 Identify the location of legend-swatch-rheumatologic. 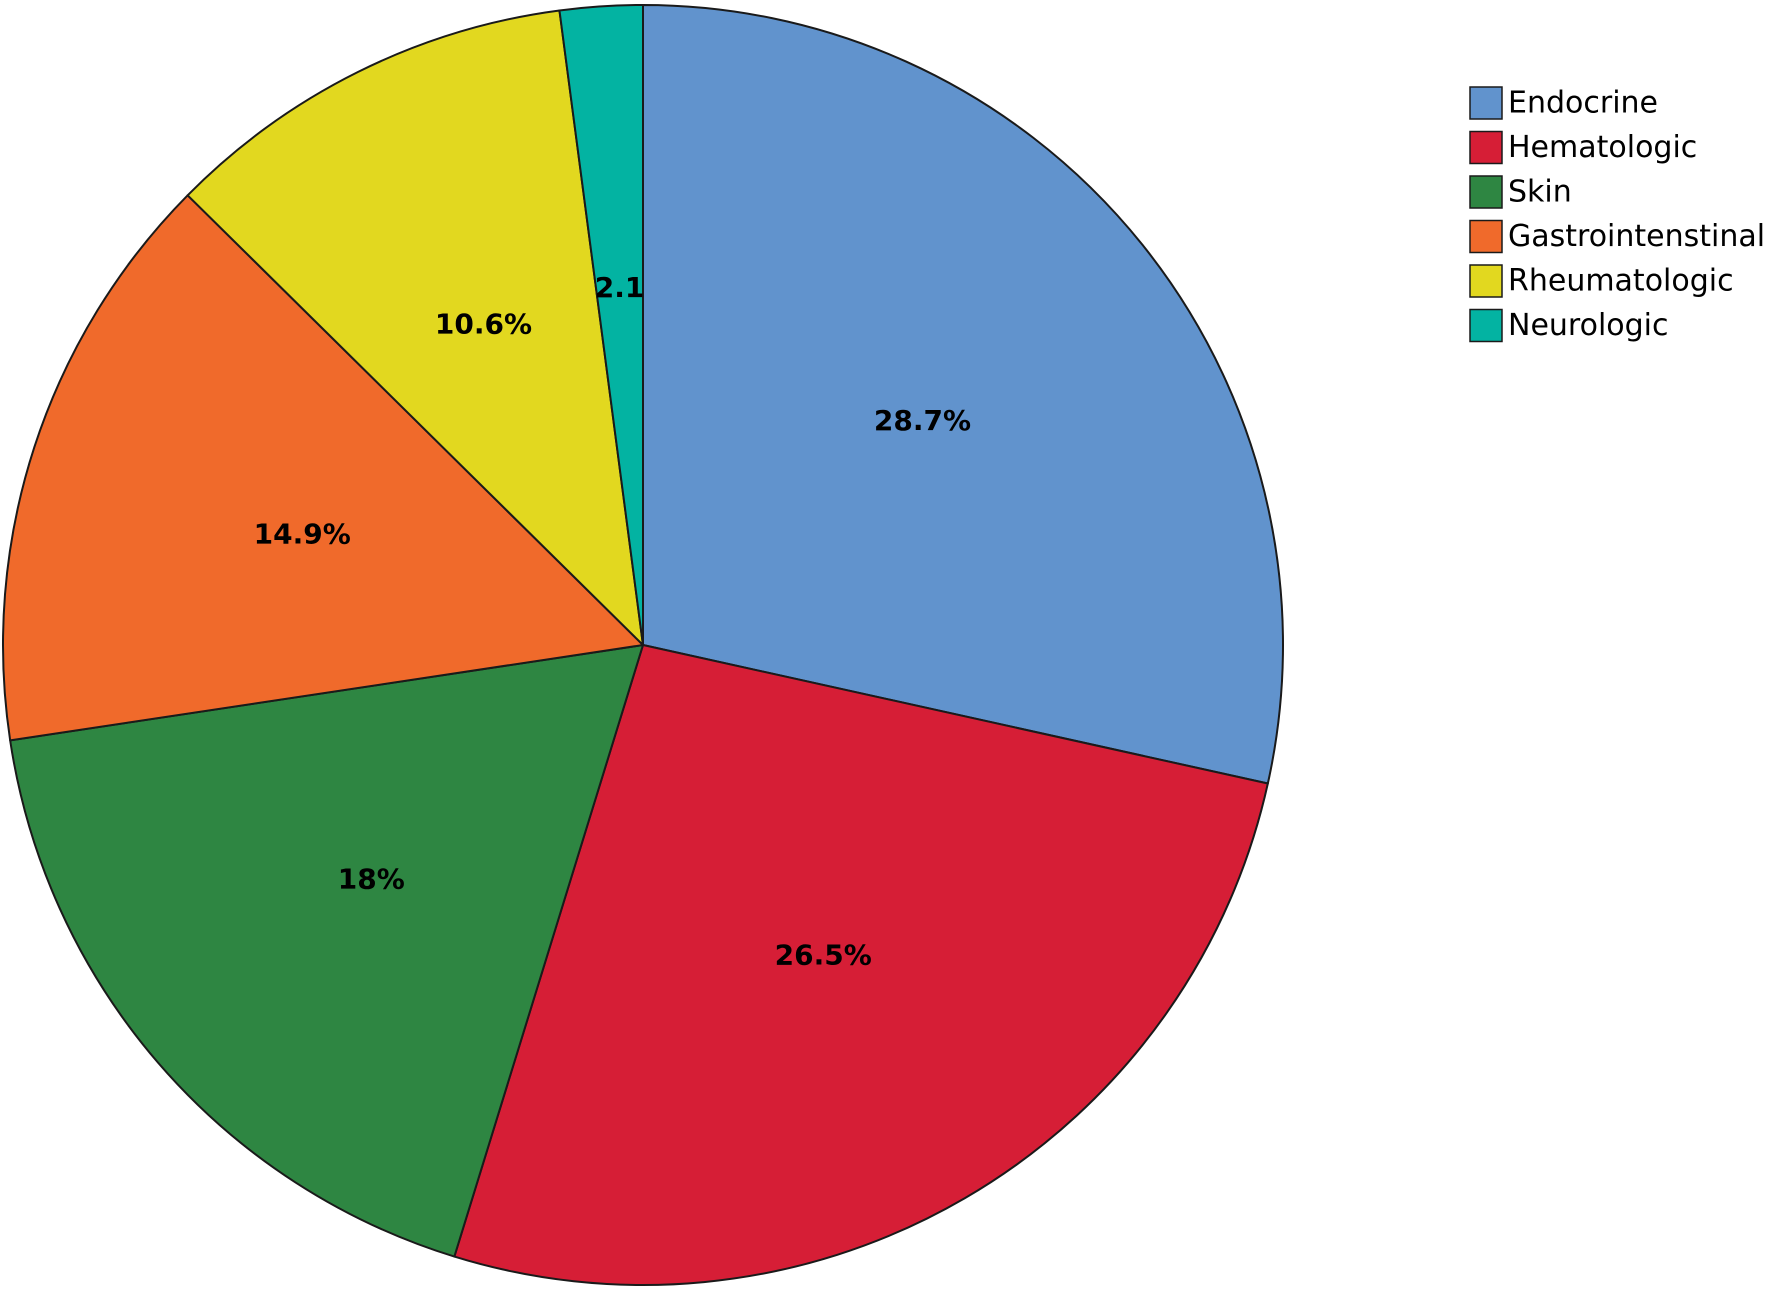
(1486, 281).